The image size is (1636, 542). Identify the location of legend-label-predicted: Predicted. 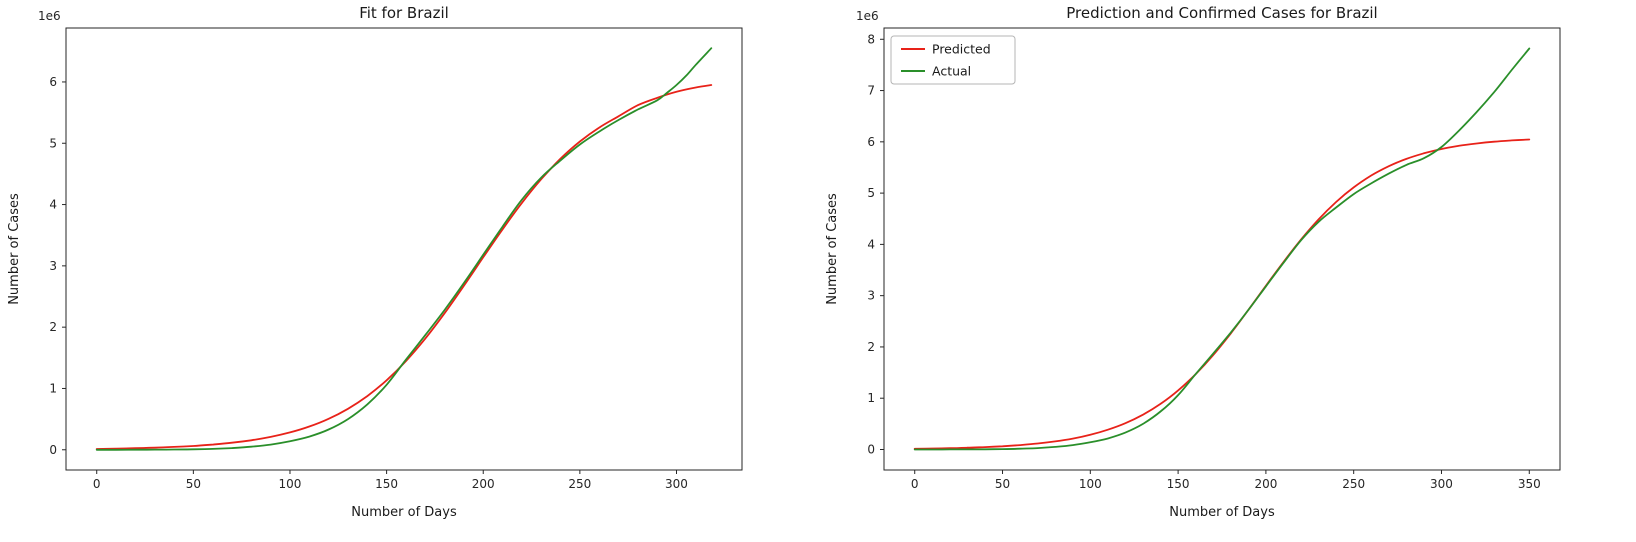
(961, 49).